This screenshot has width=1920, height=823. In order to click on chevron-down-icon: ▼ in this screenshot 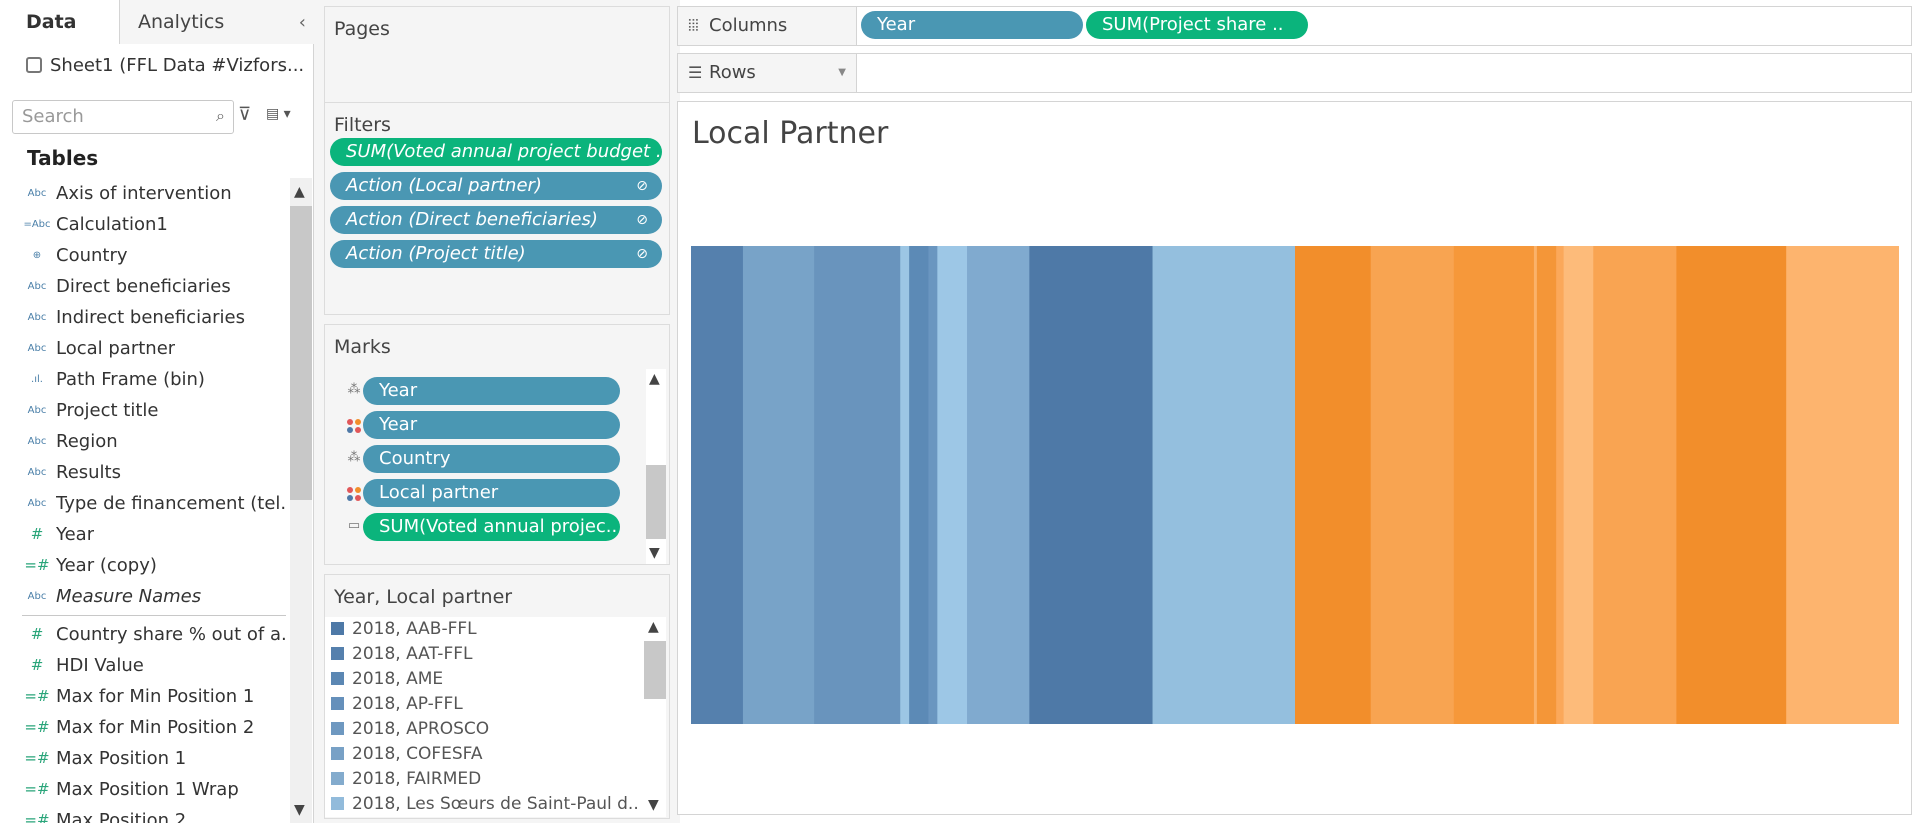, I will do `click(842, 72)`.